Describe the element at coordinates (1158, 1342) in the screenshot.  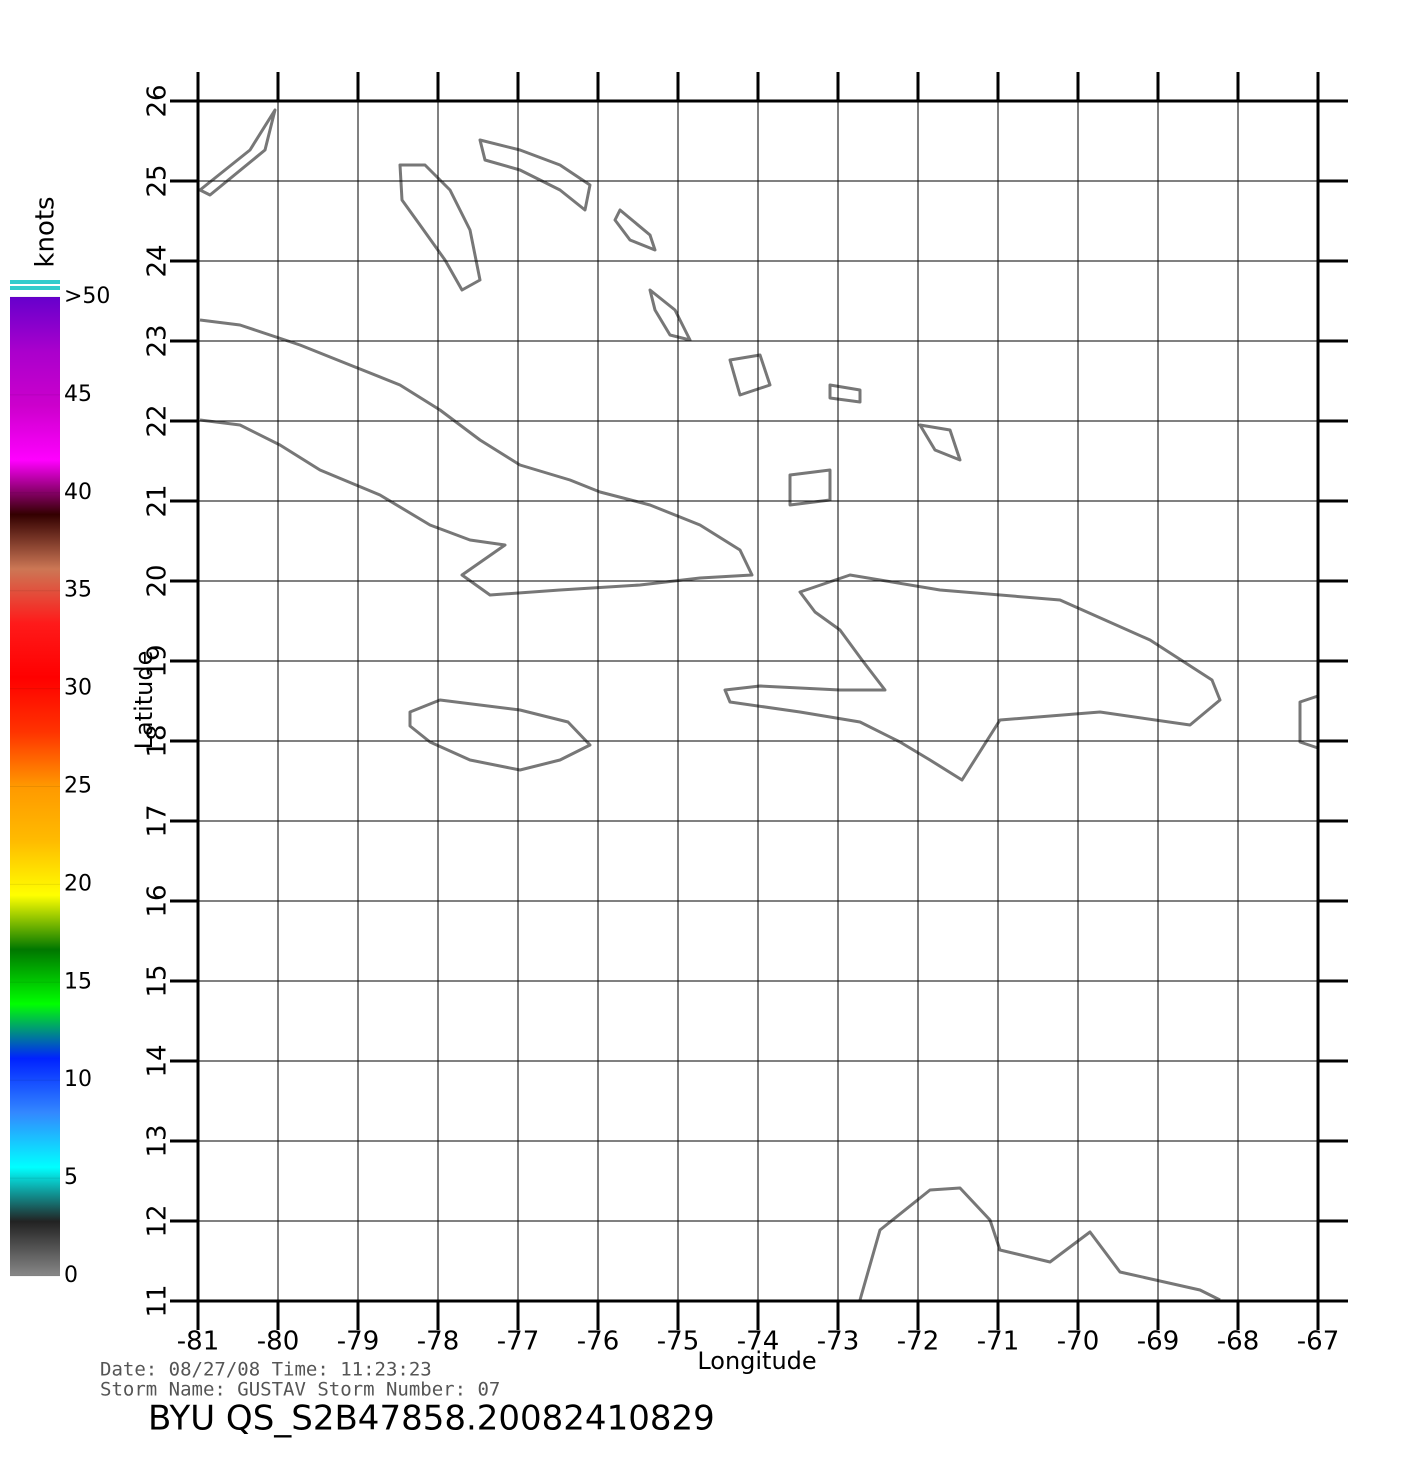
I see `x-tick-label: -69` at that location.